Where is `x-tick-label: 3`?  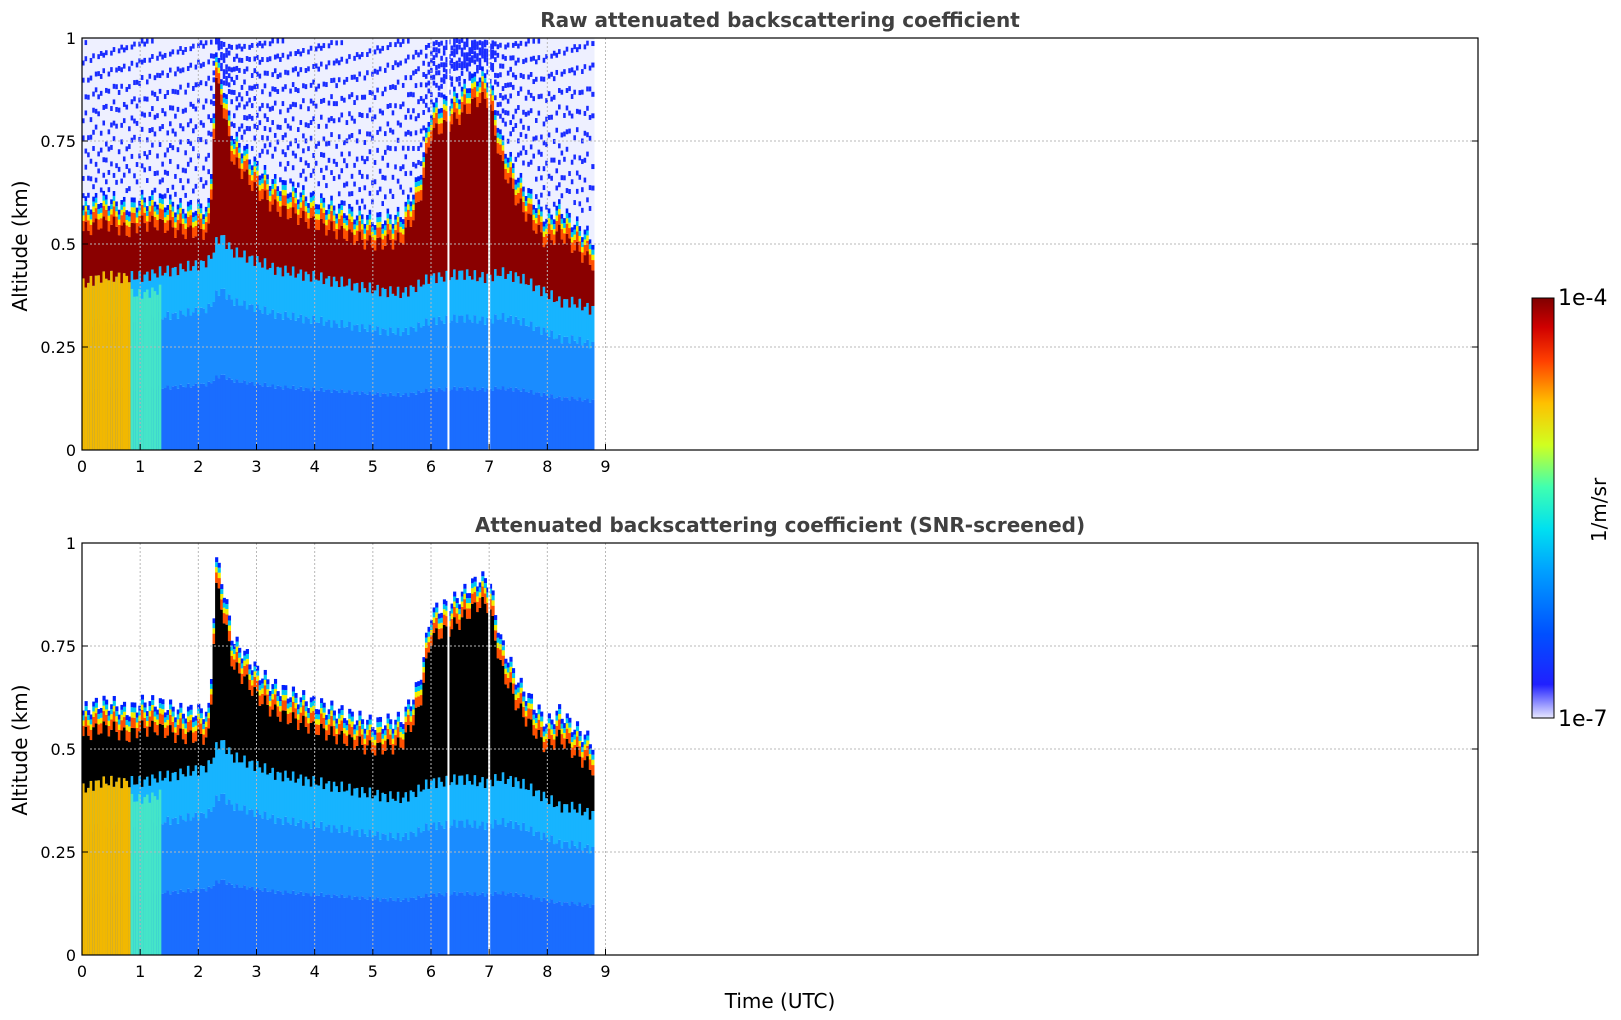
x-tick-label: 3 is located at coordinates (256, 971).